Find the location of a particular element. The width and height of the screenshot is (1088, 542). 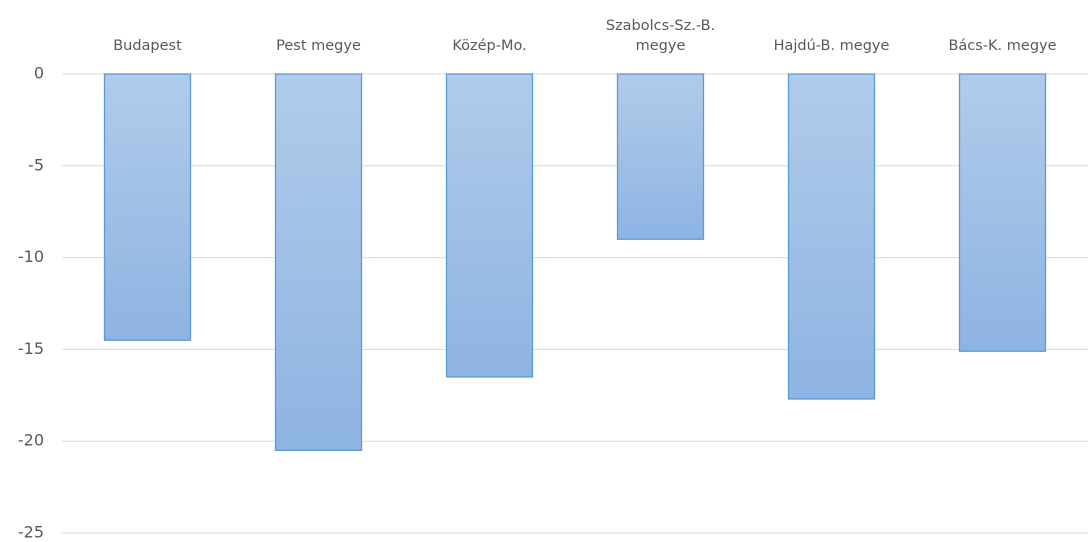

y-tick-label: -15 is located at coordinates (31, 348).